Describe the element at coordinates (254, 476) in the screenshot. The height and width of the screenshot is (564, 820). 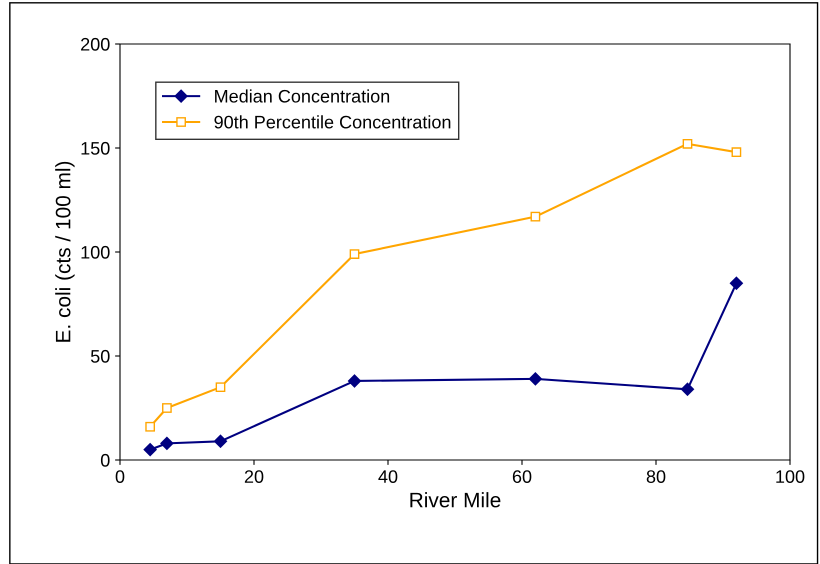
I see `x-tick-label: 20` at that location.